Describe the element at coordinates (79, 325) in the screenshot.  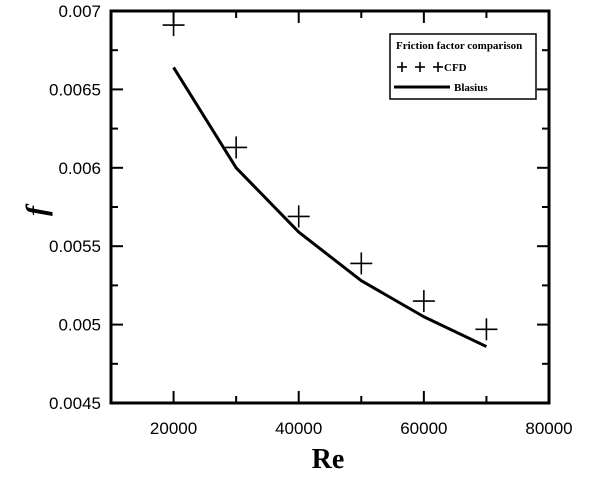
I see `y-tick-label: 0.005` at that location.